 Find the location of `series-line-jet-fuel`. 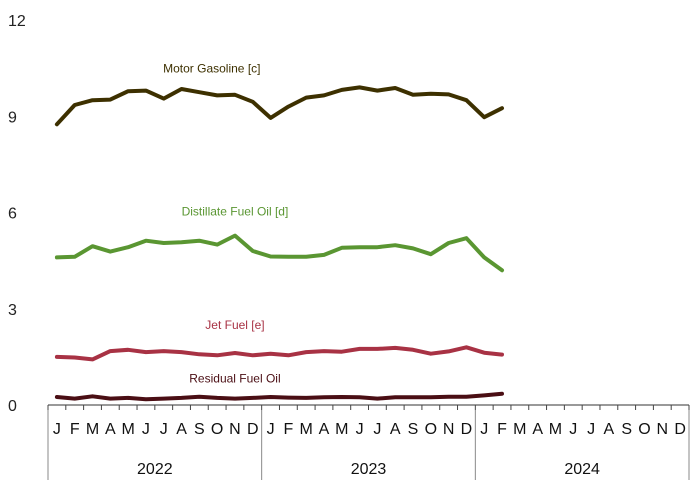

series-line-jet-fuel is located at coordinates (279, 353).